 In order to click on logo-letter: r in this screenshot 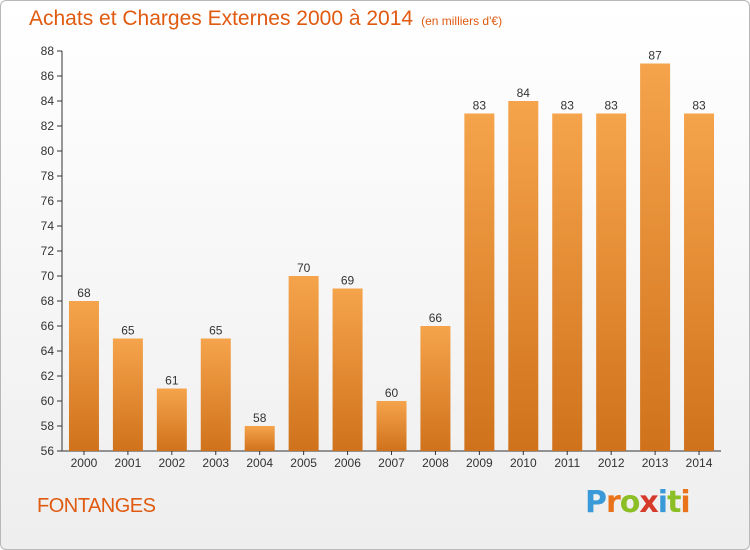, I will do `click(613, 502)`.